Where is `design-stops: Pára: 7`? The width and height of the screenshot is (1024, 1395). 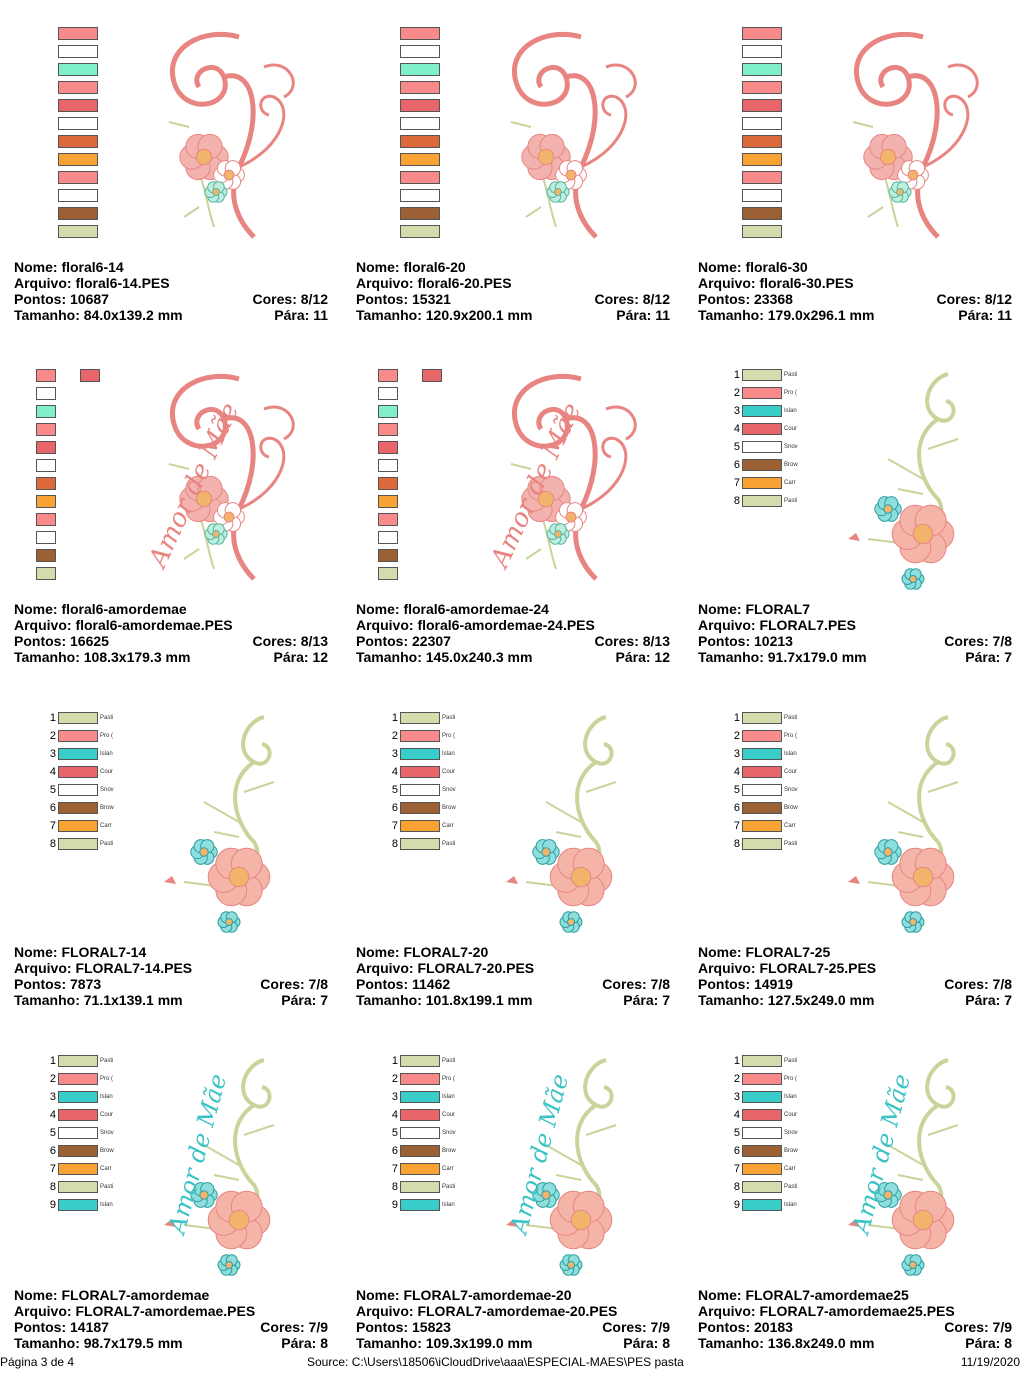
design-stops: Pára: 7 is located at coordinates (304, 1000).